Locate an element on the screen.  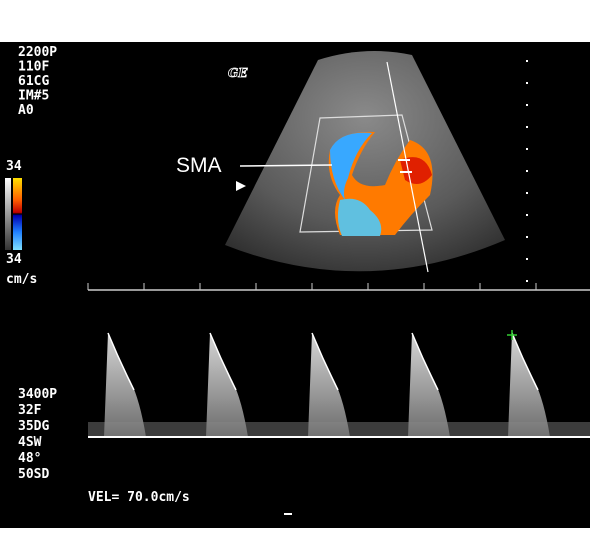
color-flow-blue is located at coordinates (351, 166).